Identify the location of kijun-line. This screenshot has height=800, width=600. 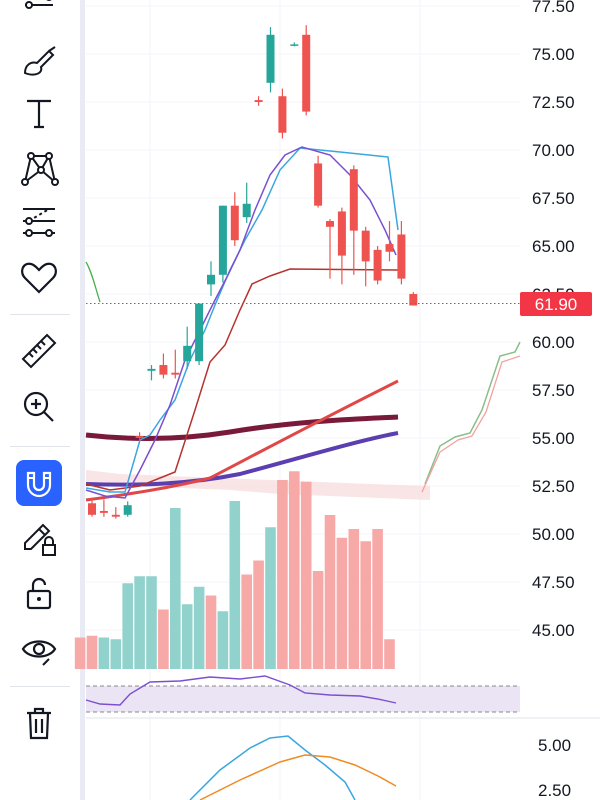
(242, 379).